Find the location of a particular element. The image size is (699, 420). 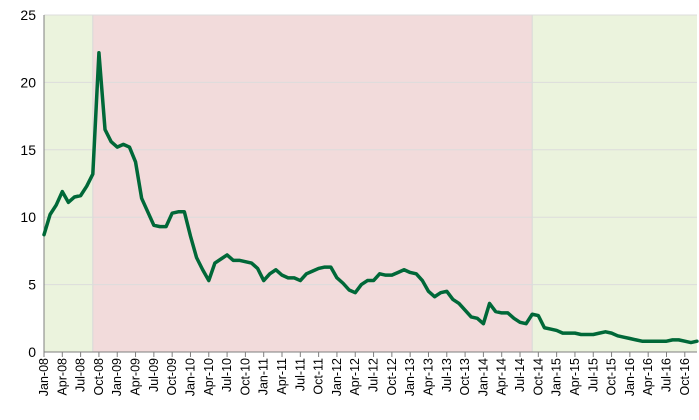

x-tick-label-Jul-15: Jul-15 is located at coordinates (593, 375).